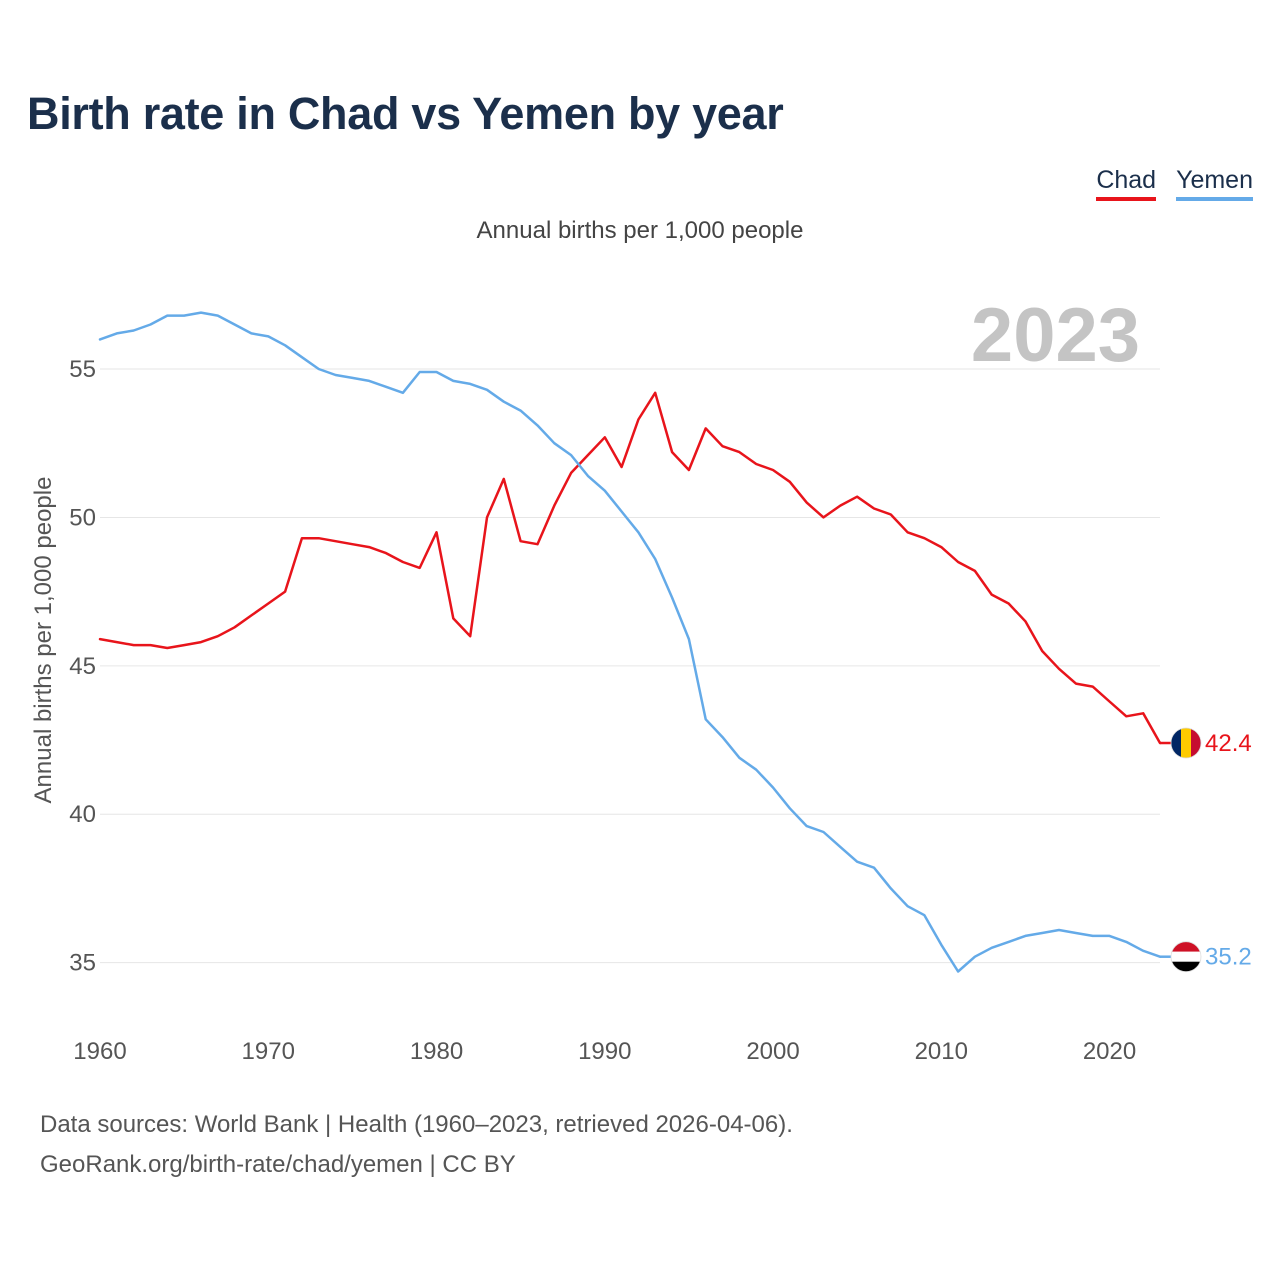 This screenshot has height=1280, width=1280. What do you see at coordinates (82, 517) in the screenshot?
I see `y-tick-label: 50` at bounding box center [82, 517].